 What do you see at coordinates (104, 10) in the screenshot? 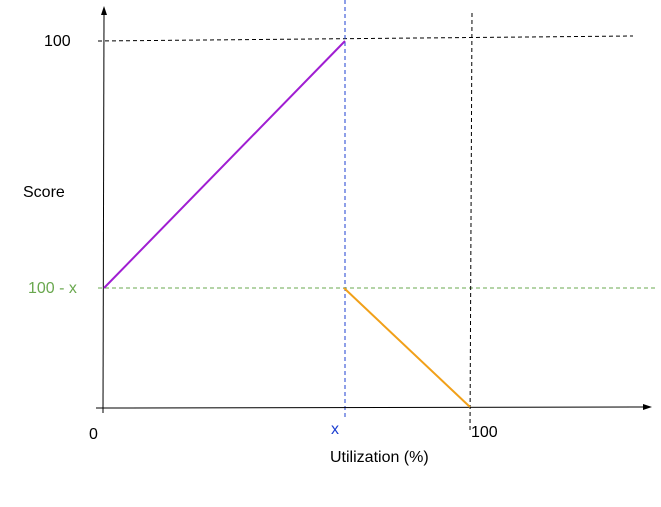
I see `y-axis-arrowhead` at bounding box center [104, 10].